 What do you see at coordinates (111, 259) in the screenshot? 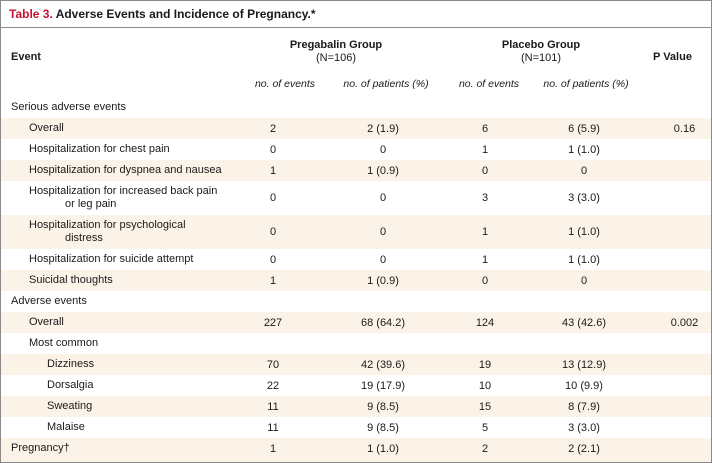
I see `row-label: Hospitalization for suicide attempt` at bounding box center [111, 259].